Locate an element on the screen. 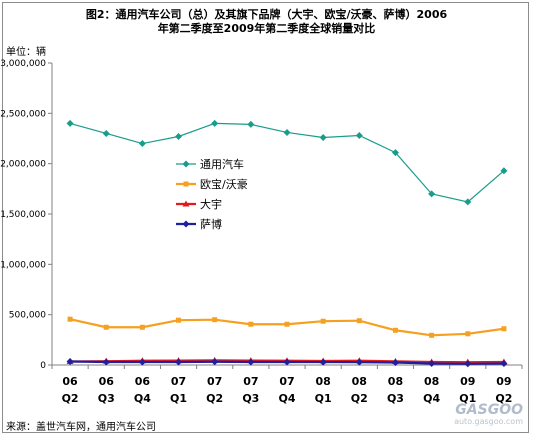  watermark-url: auto.gasgoo.com is located at coordinates (488, 421).